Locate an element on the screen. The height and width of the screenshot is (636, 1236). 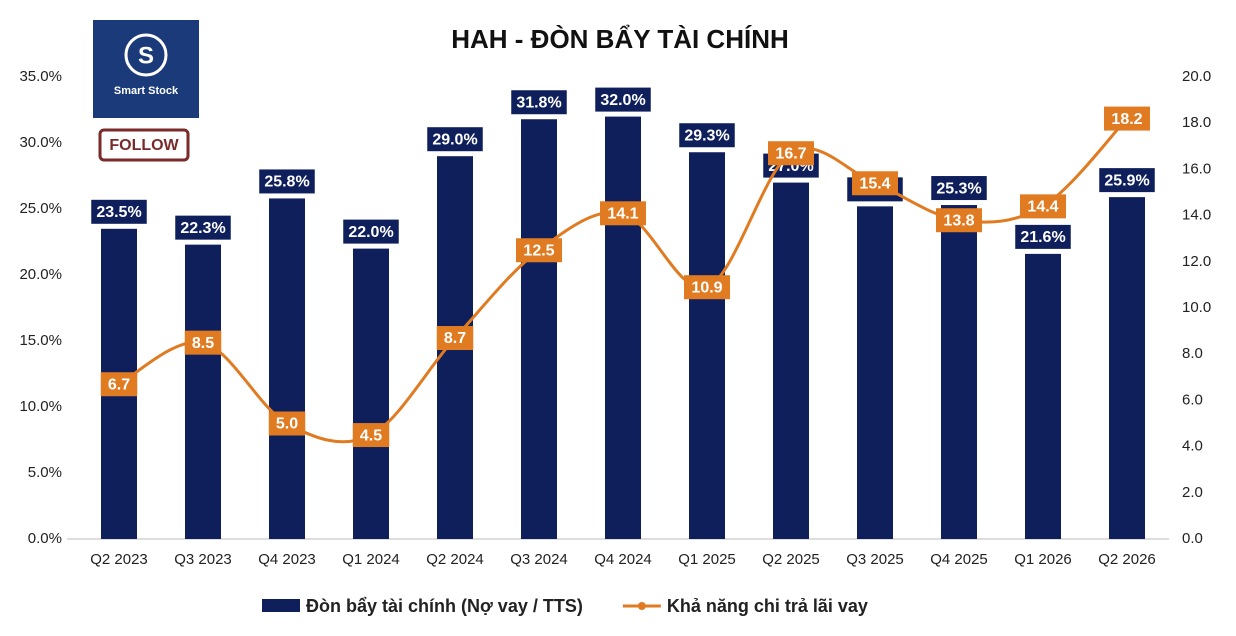
line-value-label: 10.9 is located at coordinates (706, 287).